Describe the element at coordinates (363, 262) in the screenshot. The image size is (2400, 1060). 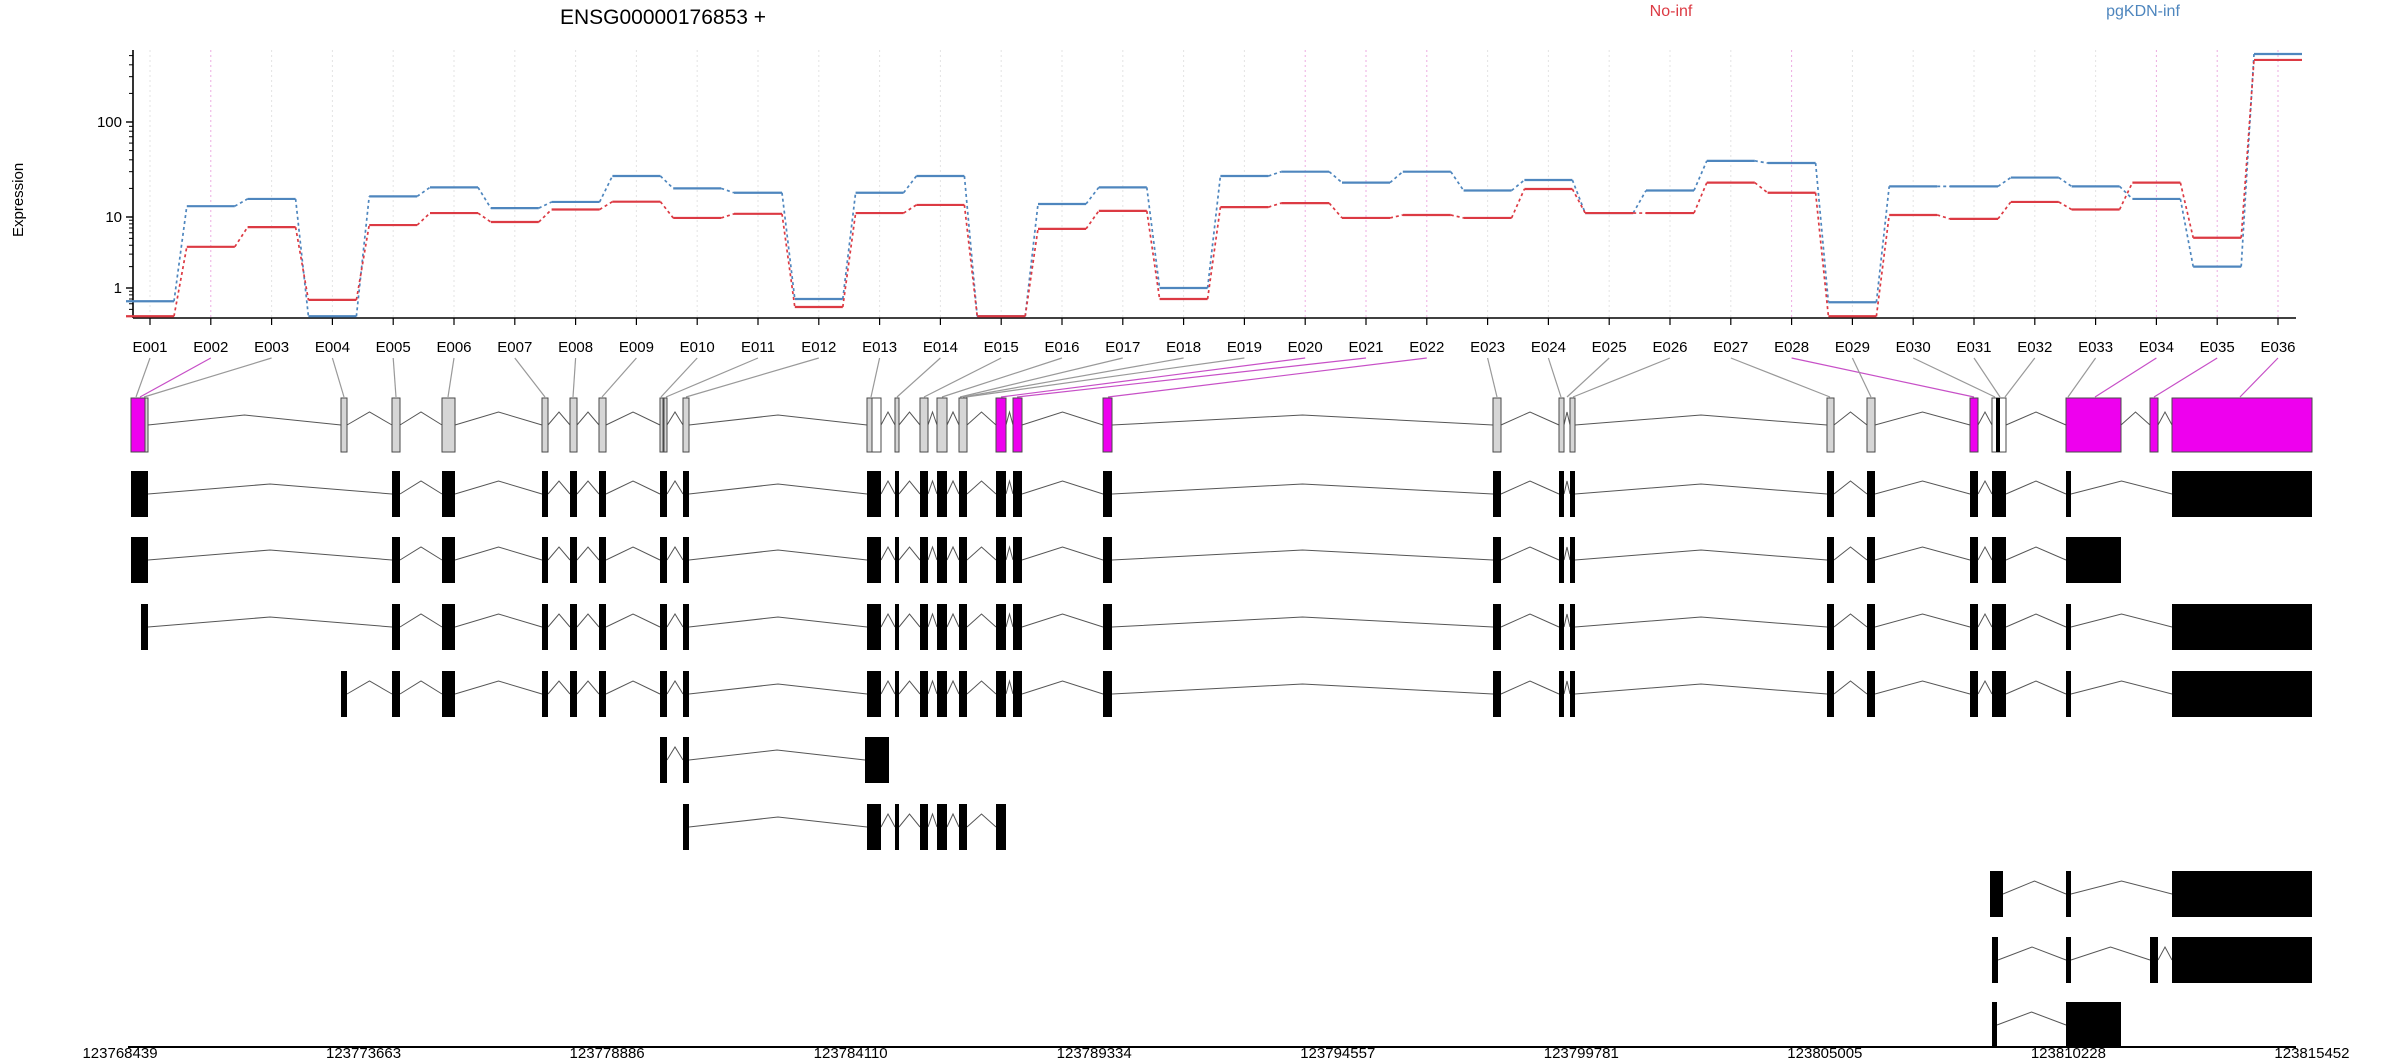
I see `series-no-inf-connector-E005` at that location.